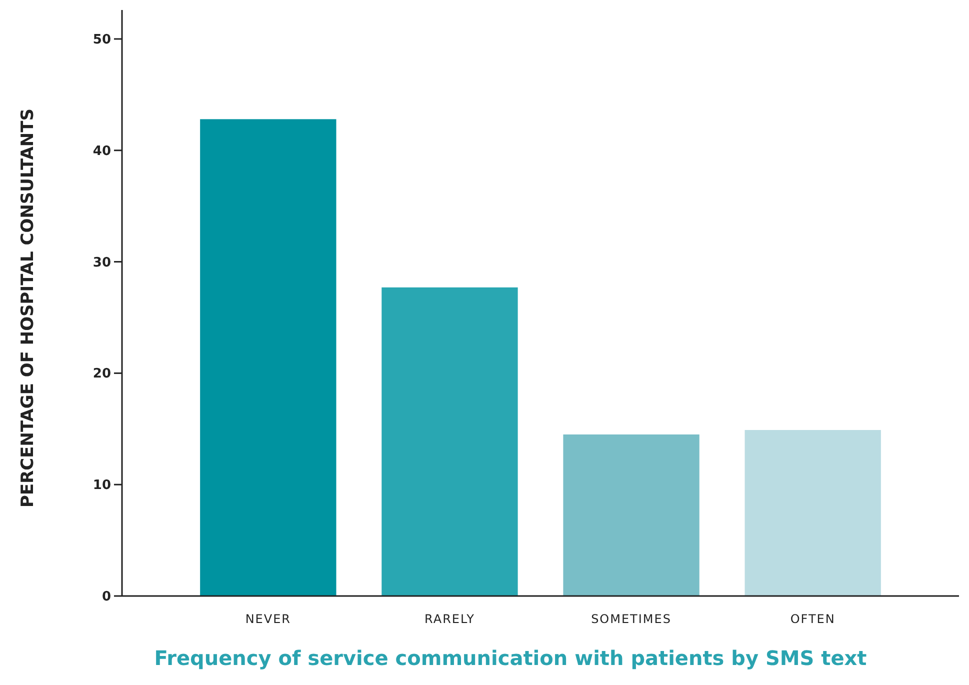 This screenshot has height=685, width=969. What do you see at coordinates (631, 619) in the screenshot?
I see `x-tick-label: SOMETIMES` at bounding box center [631, 619].